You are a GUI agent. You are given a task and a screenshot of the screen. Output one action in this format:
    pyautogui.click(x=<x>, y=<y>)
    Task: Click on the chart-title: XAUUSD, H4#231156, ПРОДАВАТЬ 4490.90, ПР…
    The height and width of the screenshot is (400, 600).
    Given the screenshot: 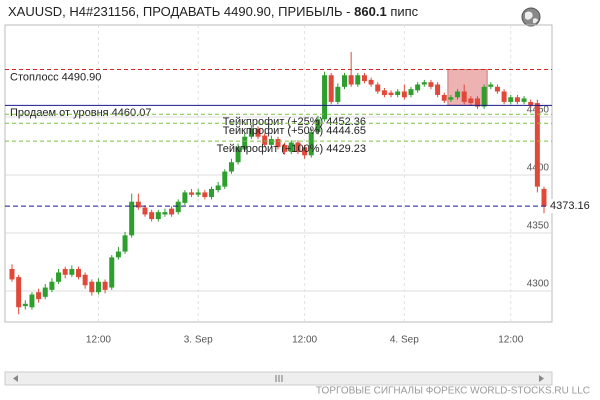 What is the action you would take?
    pyautogui.click(x=213, y=11)
    